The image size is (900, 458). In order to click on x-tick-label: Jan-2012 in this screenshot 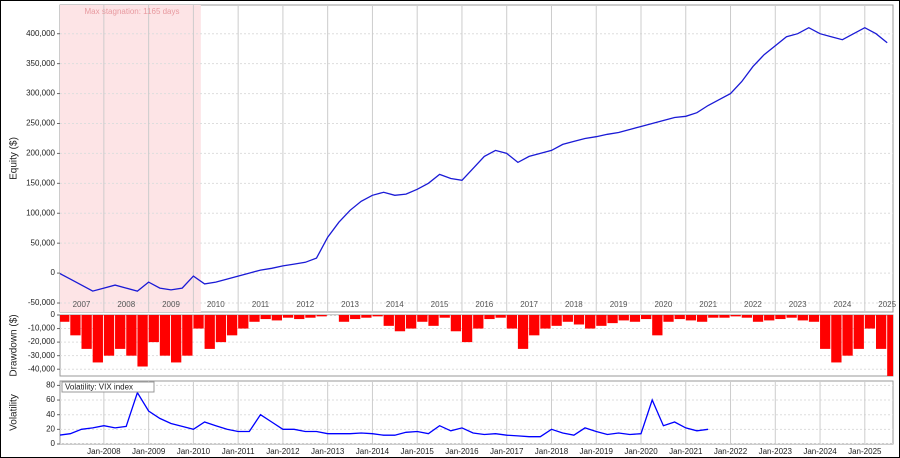, I will do `click(283, 451)`.